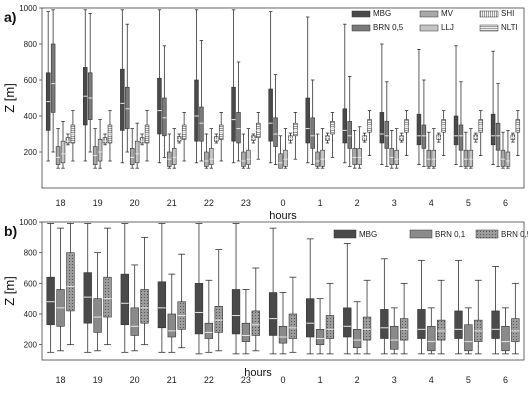 The image size is (528, 403). I want to click on x-tick-label: 5, so click(468, 203).